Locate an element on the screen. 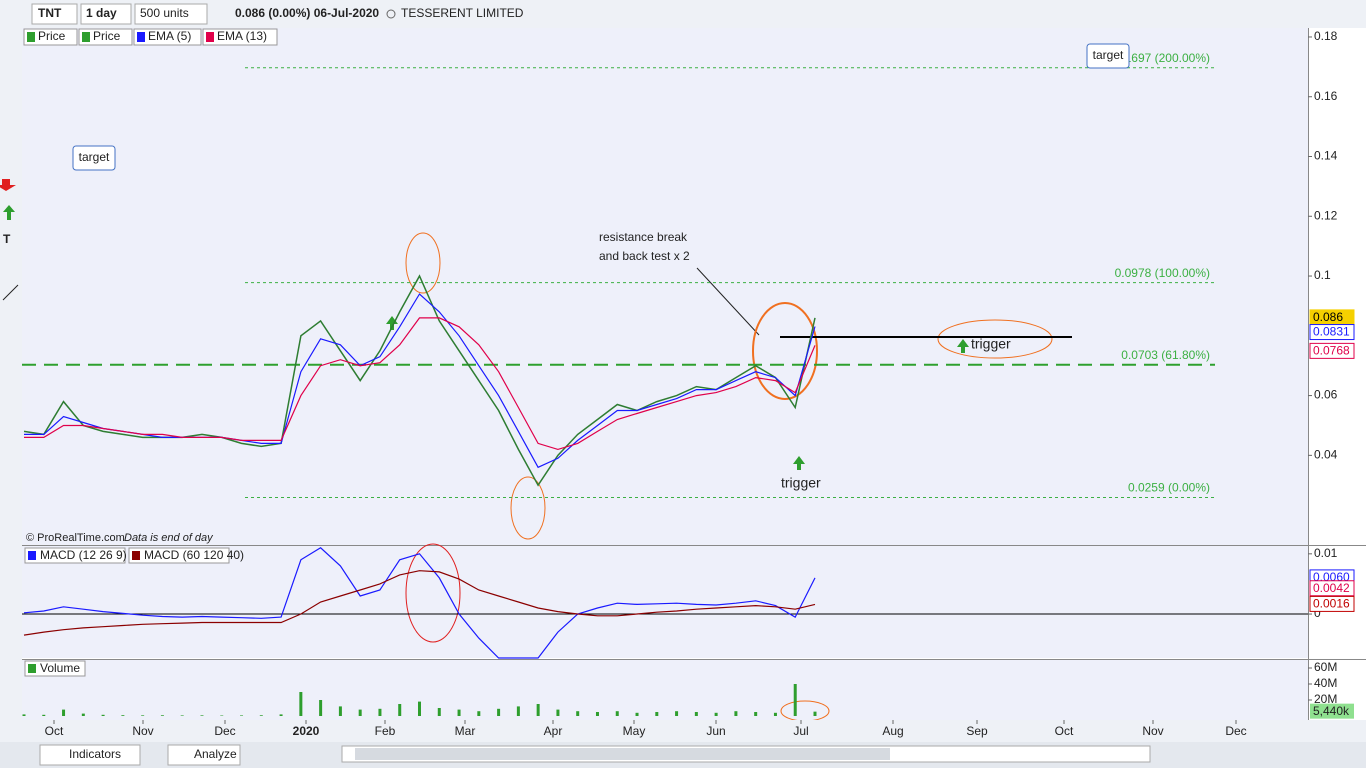  y-tick-label: 0.1 is located at coordinates (1322, 275).